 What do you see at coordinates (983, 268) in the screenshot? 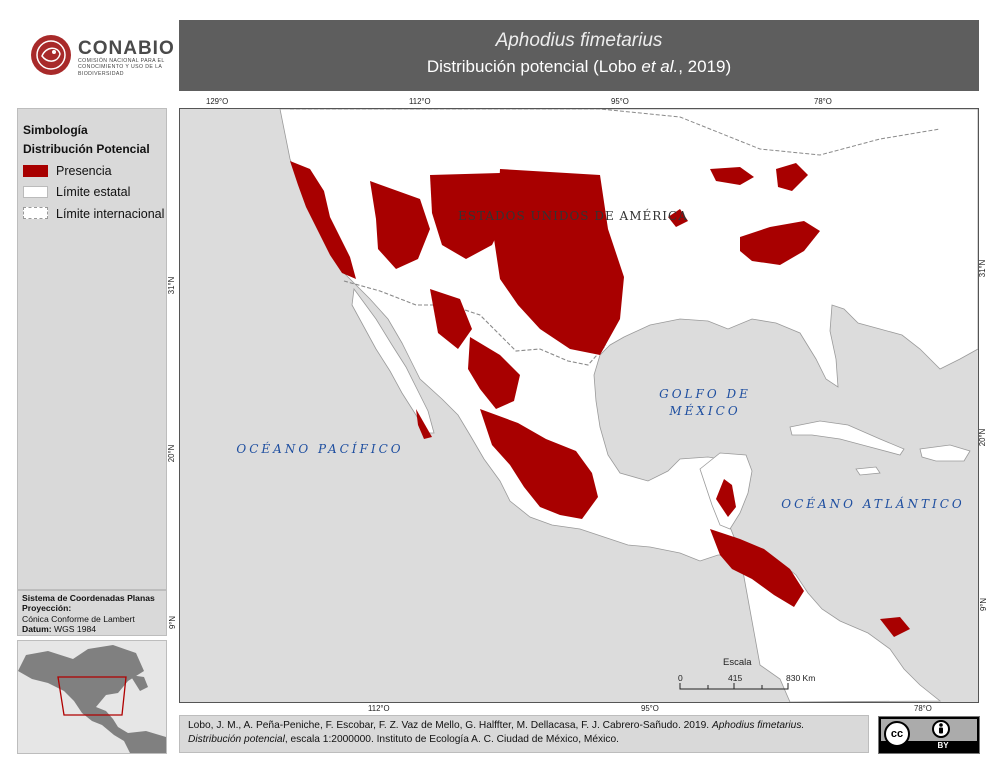
I see `tick-right-31: 31°N` at bounding box center [983, 268].